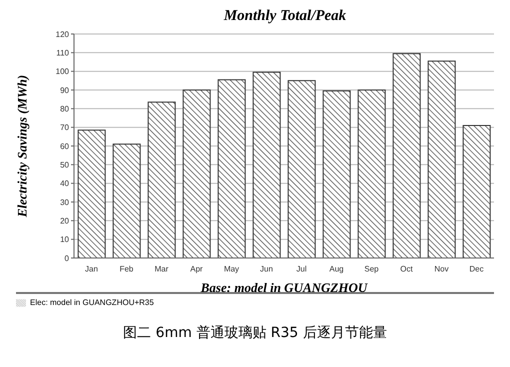  I want to click on x-tick-label: Oct, so click(407, 269).